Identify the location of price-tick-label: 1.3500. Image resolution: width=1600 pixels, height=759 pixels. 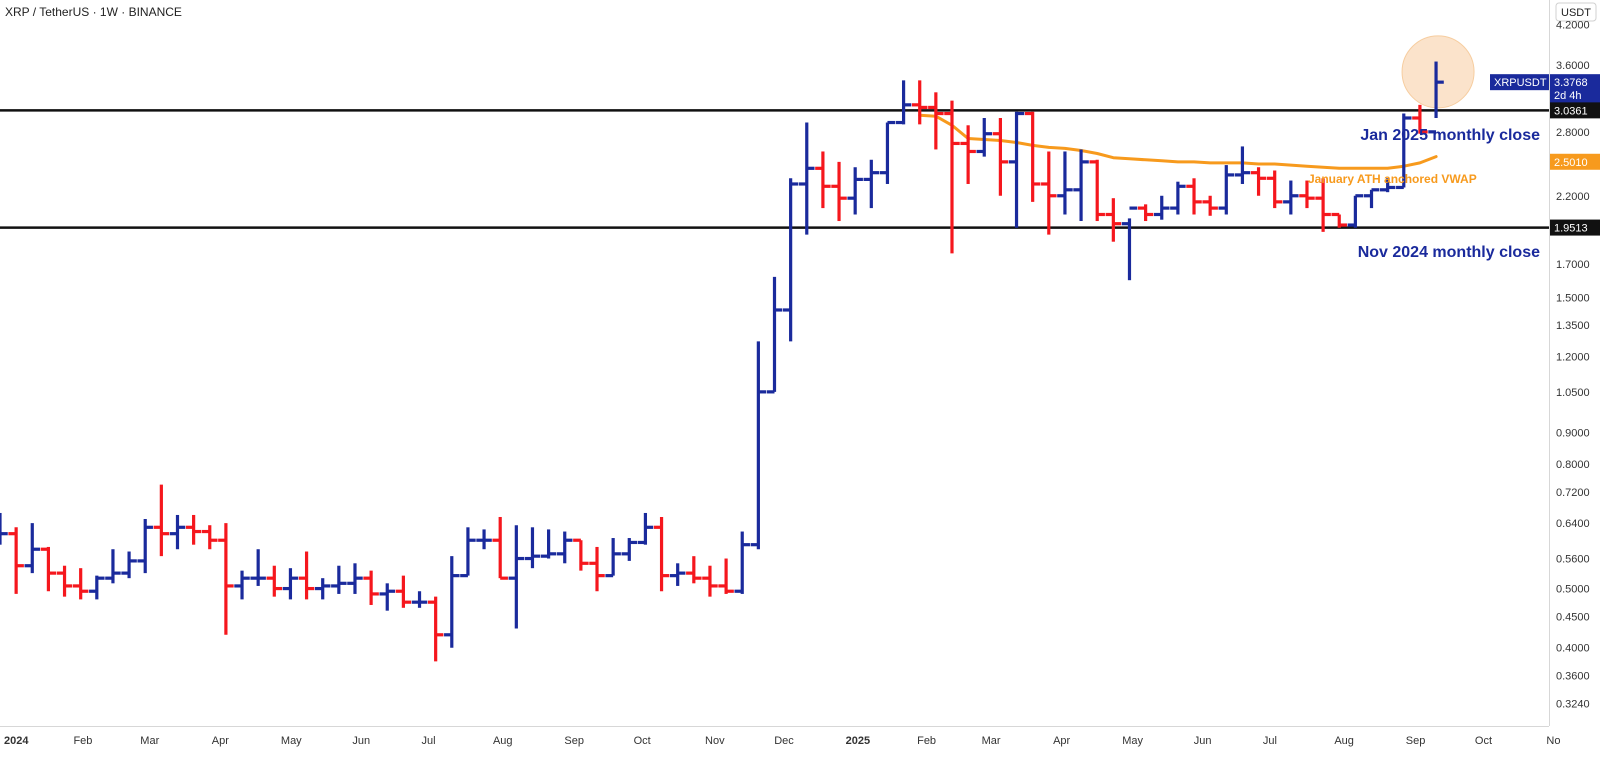
(1573, 326).